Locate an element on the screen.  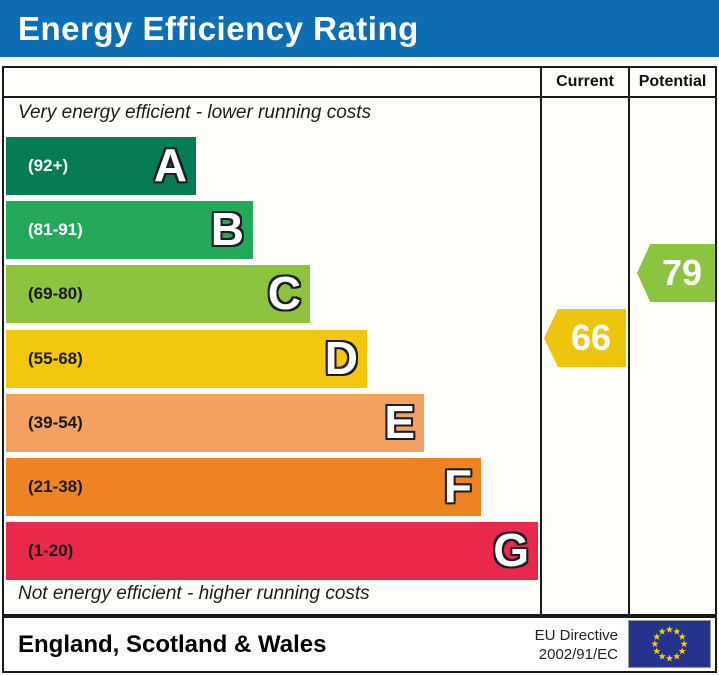
band-range-label: (21-38) is located at coordinates (55, 486).